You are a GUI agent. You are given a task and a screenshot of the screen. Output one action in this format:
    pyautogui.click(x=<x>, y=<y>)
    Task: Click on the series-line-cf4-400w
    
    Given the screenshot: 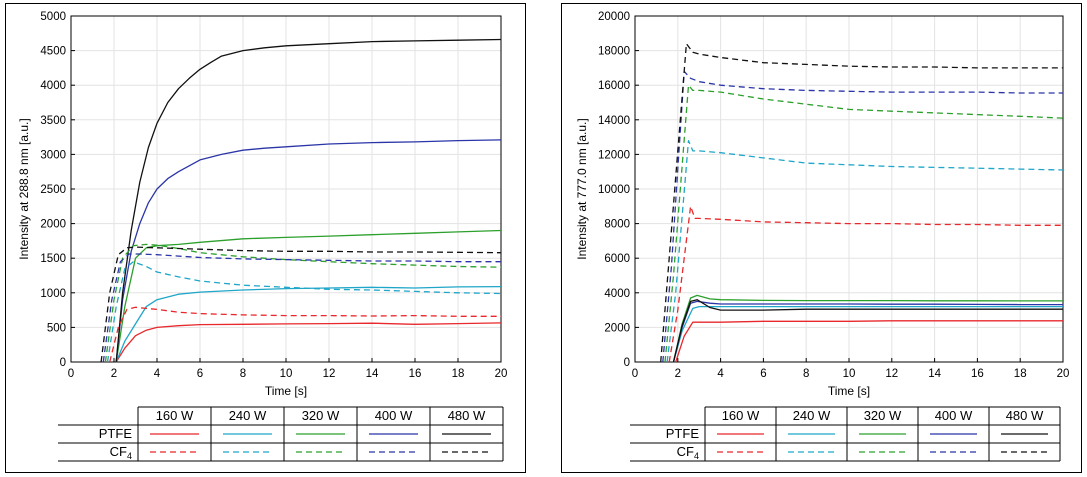 What is the action you would take?
    pyautogui.click(x=301, y=308)
    